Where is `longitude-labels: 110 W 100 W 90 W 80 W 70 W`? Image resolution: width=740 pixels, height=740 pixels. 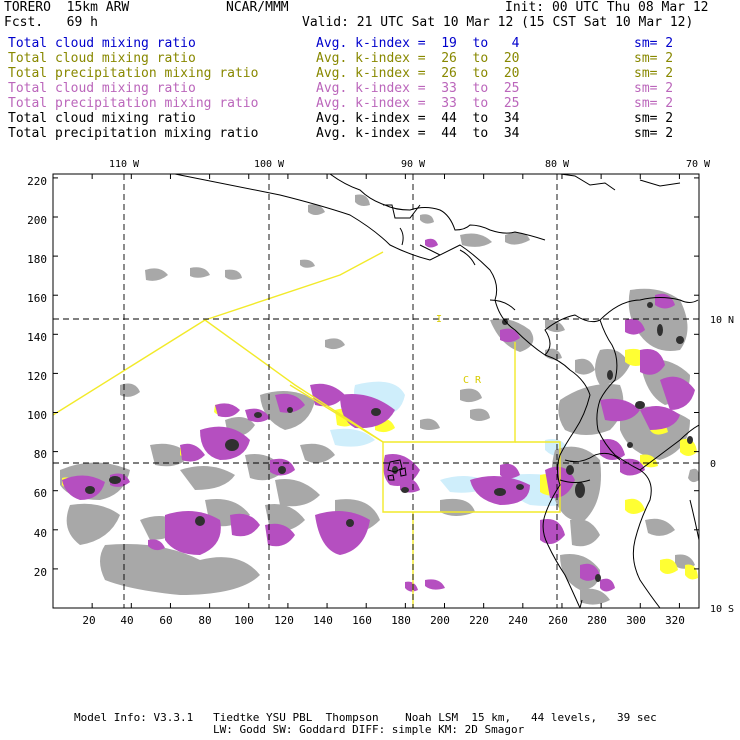 longitude-labels: 110 W 100 W 90 W 80 W 70 W is located at coordinates (410, 164).